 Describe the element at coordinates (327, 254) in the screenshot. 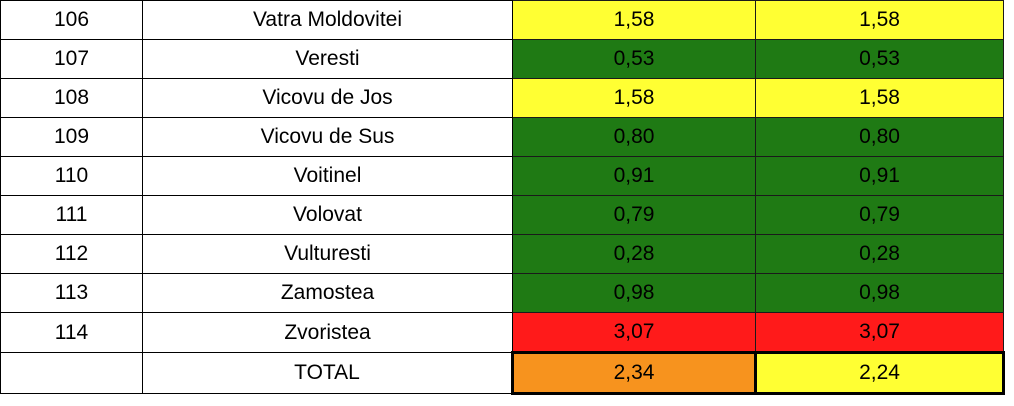

I see `locality-name-cell: Vulturesti` at that location.